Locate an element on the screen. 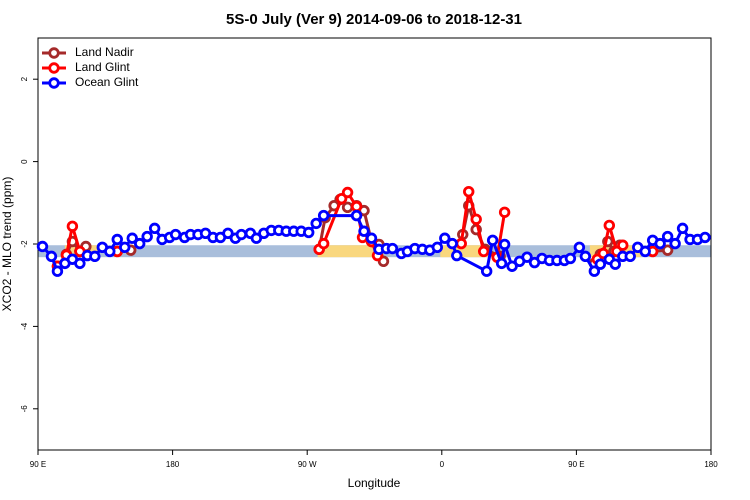 This screenshot has height=500, width=750. legend-label: Land Glint is located at coordinates (102, 67).